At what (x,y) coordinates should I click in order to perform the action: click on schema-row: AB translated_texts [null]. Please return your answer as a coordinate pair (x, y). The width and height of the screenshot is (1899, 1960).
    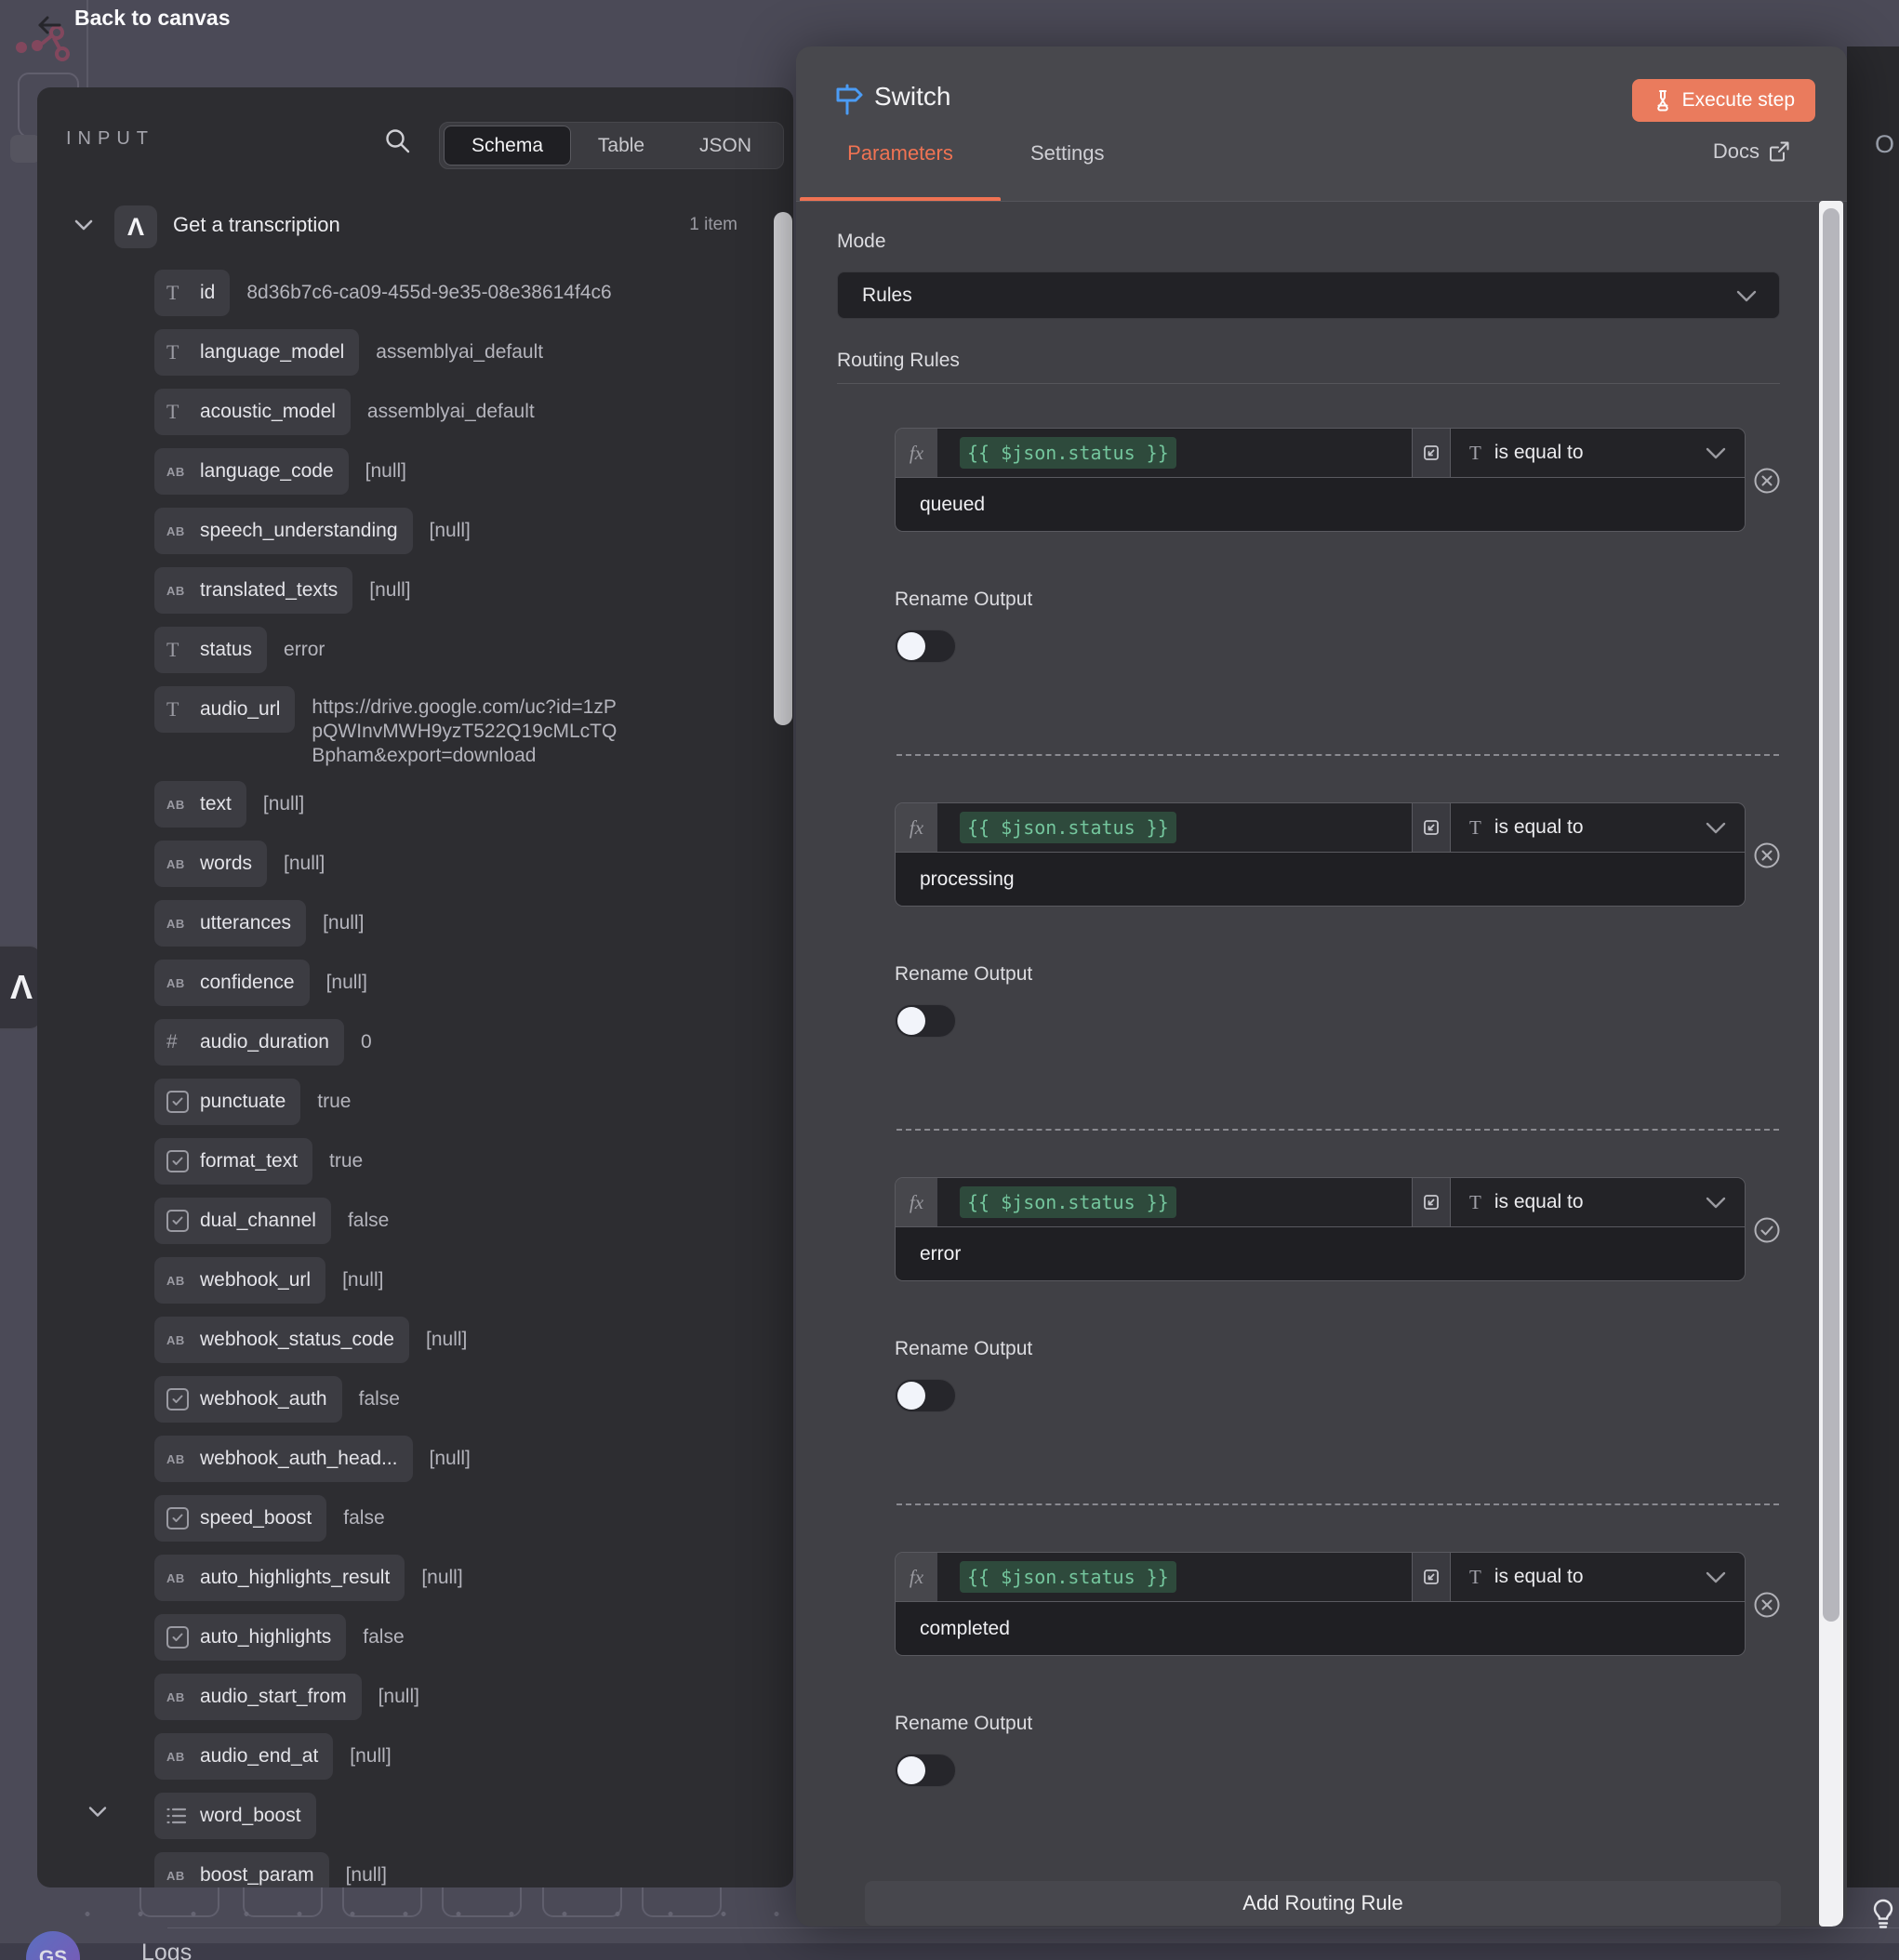
    Looking at the image, I should click on (415, 590).